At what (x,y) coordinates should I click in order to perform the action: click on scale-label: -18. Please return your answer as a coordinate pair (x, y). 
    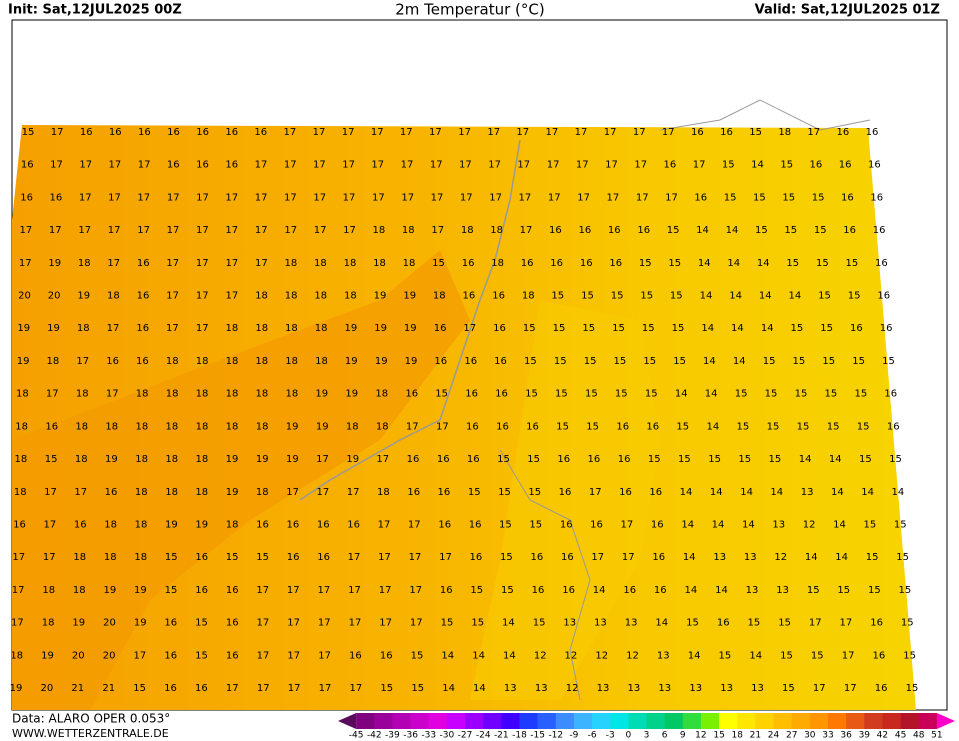
    Looking at the image, I should click on (519, 736).